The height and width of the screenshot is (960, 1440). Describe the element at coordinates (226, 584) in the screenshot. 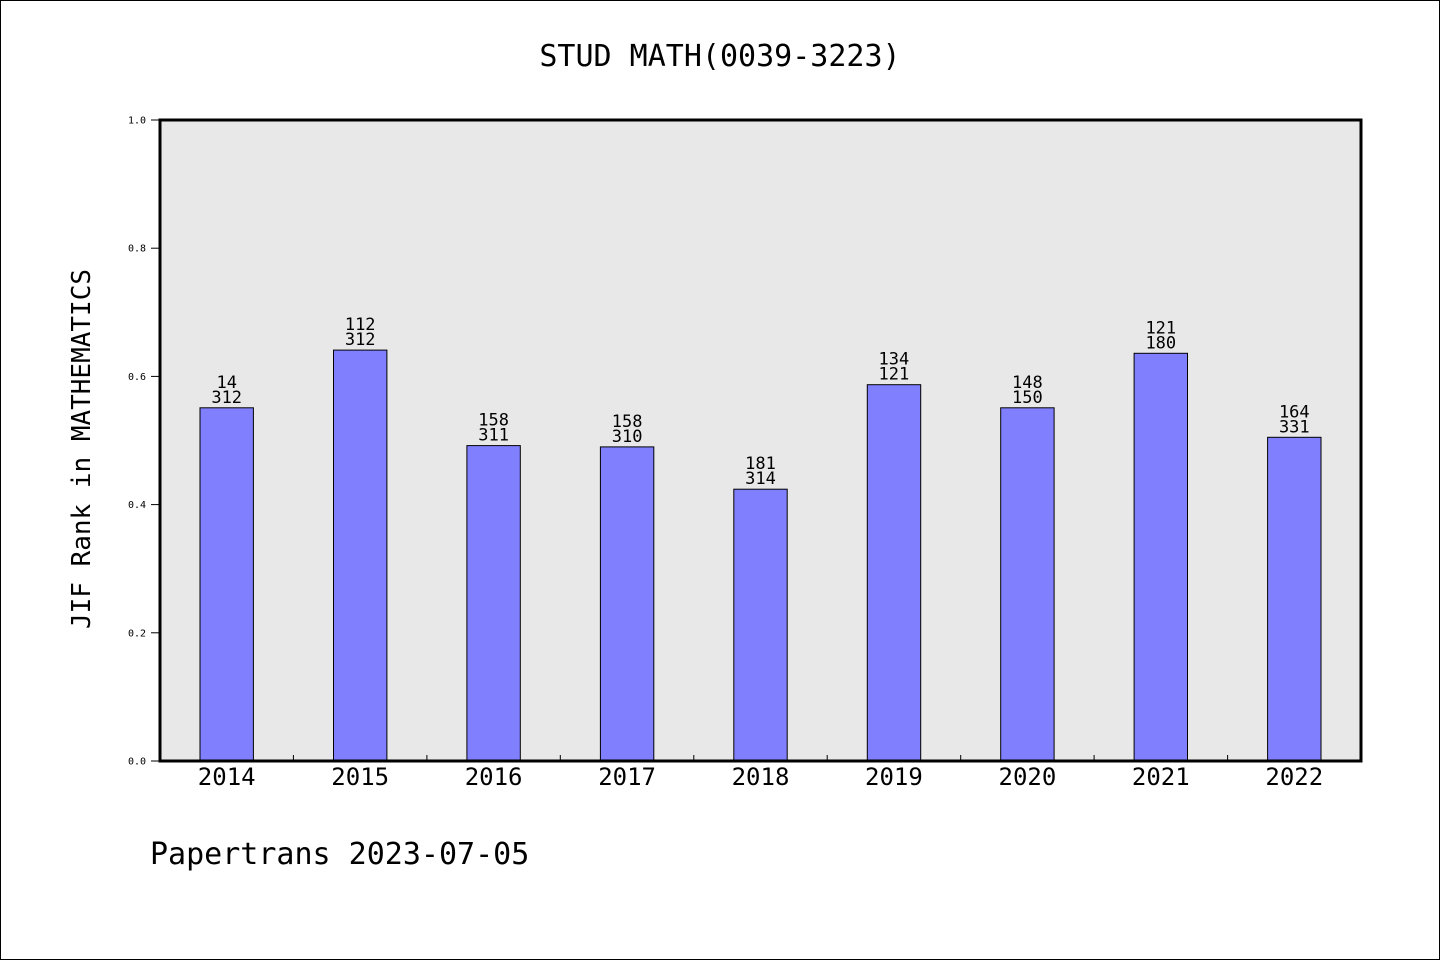

I see `bar-2014` at that location.